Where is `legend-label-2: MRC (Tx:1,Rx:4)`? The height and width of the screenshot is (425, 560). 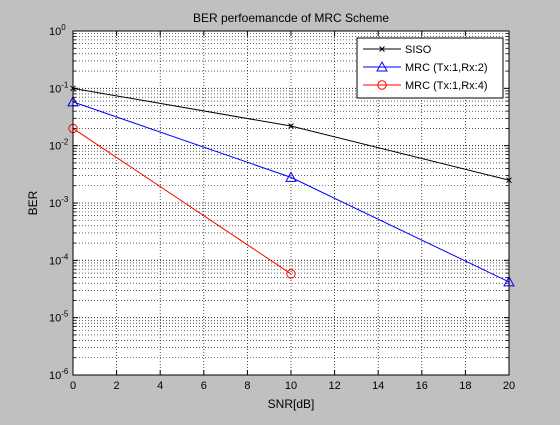 legend-label-2: MRC (Tx:1,Rx:4) is located at coordinates (446, 86).